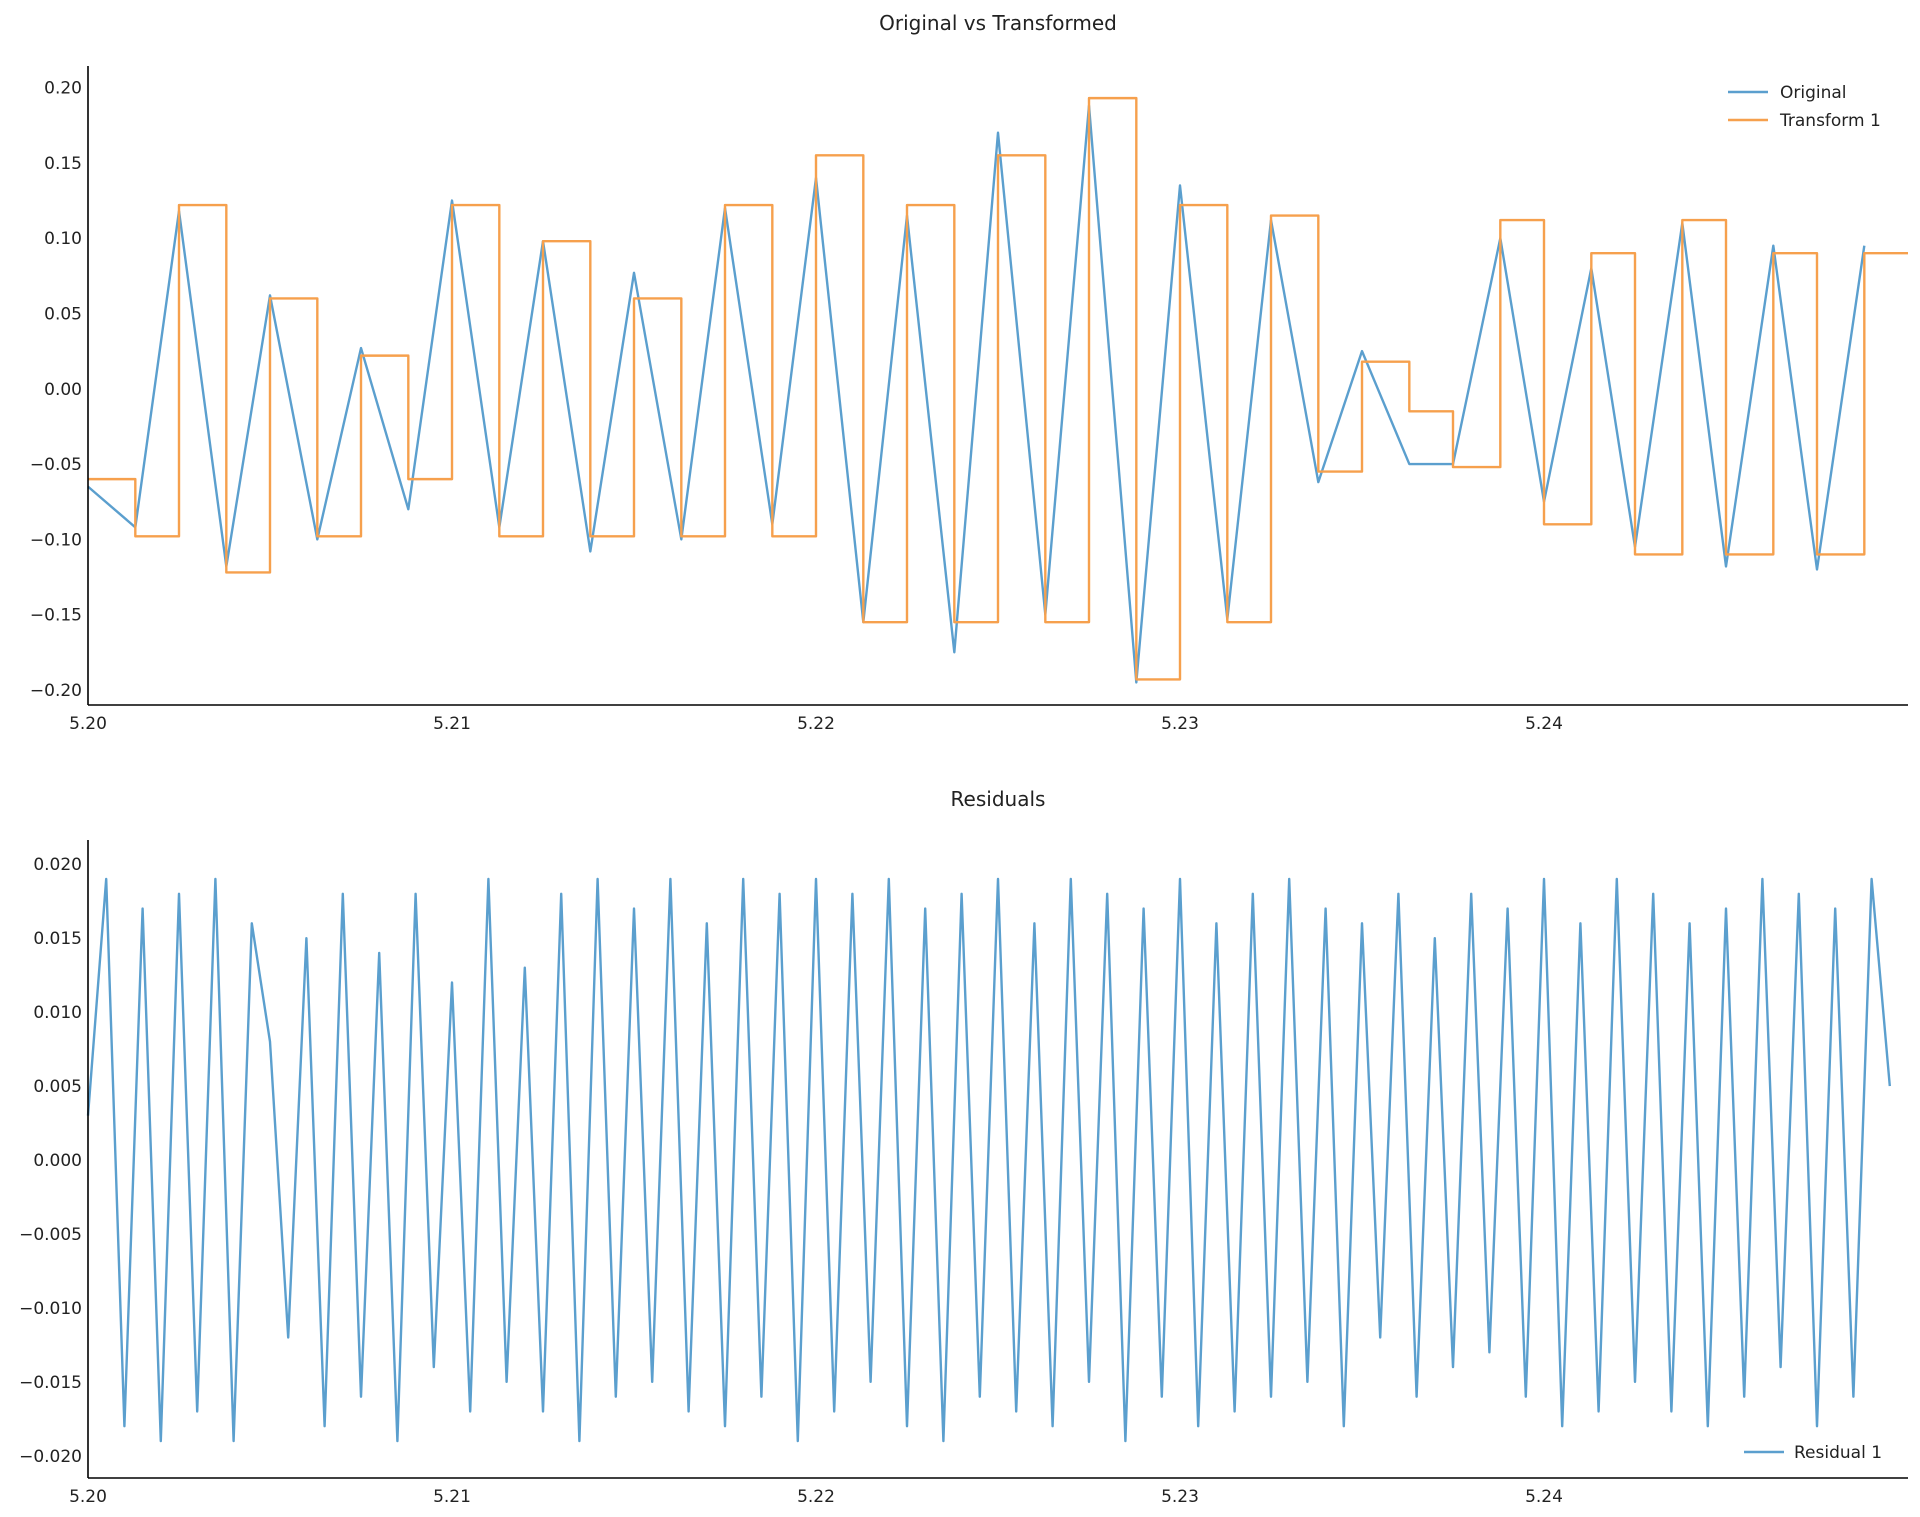  Describe the element at coordinates (63, 164) in the screenshot. I see `y-tick-label: 0.15` at that location.